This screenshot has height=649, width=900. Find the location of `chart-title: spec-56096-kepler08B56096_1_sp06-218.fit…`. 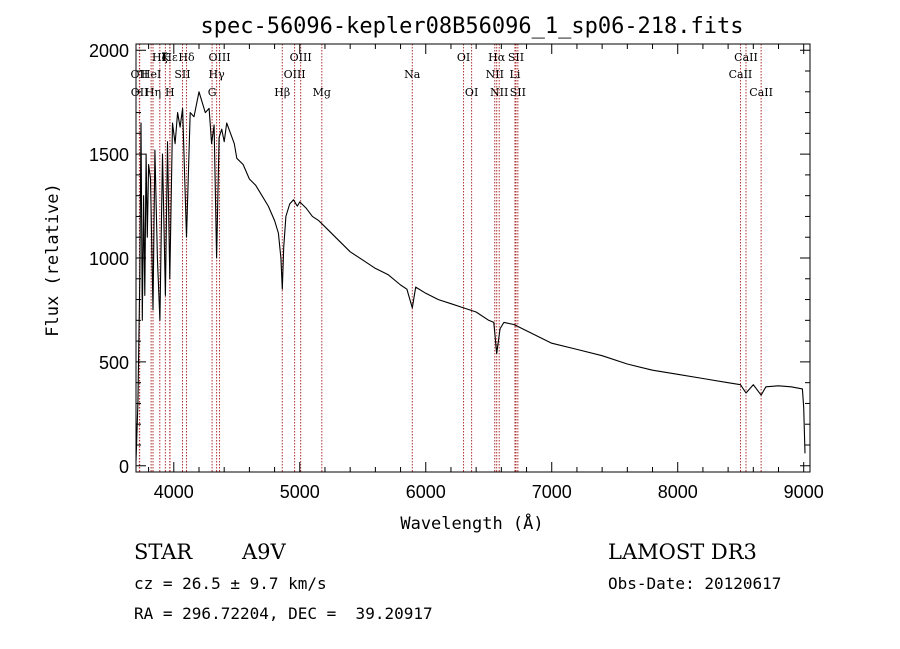

chart-title: spec-56096-kepler08B56096_1_sp06-218.fit… is located at coordinates (471, 26).